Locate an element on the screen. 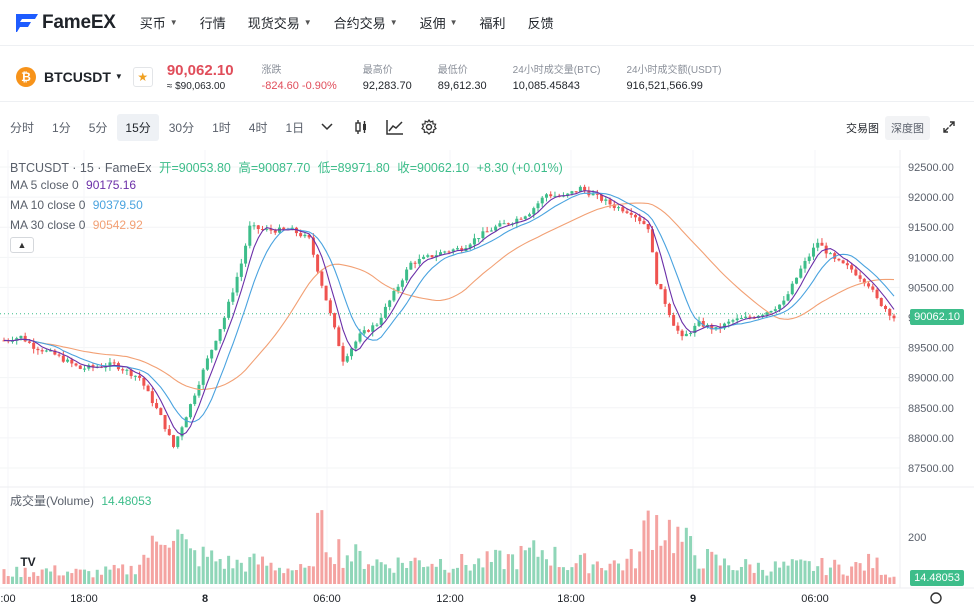  timeframe-option: 5分 is located at coordinates (98, 127).